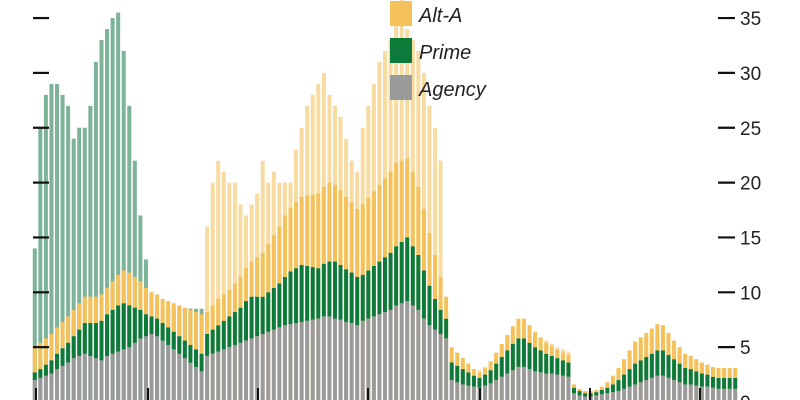 The image size is (800, 400). Describe the element at coordinates (440, 16) in the screenshot. I see `legend-label-alt-a: Alt-A` at that location.